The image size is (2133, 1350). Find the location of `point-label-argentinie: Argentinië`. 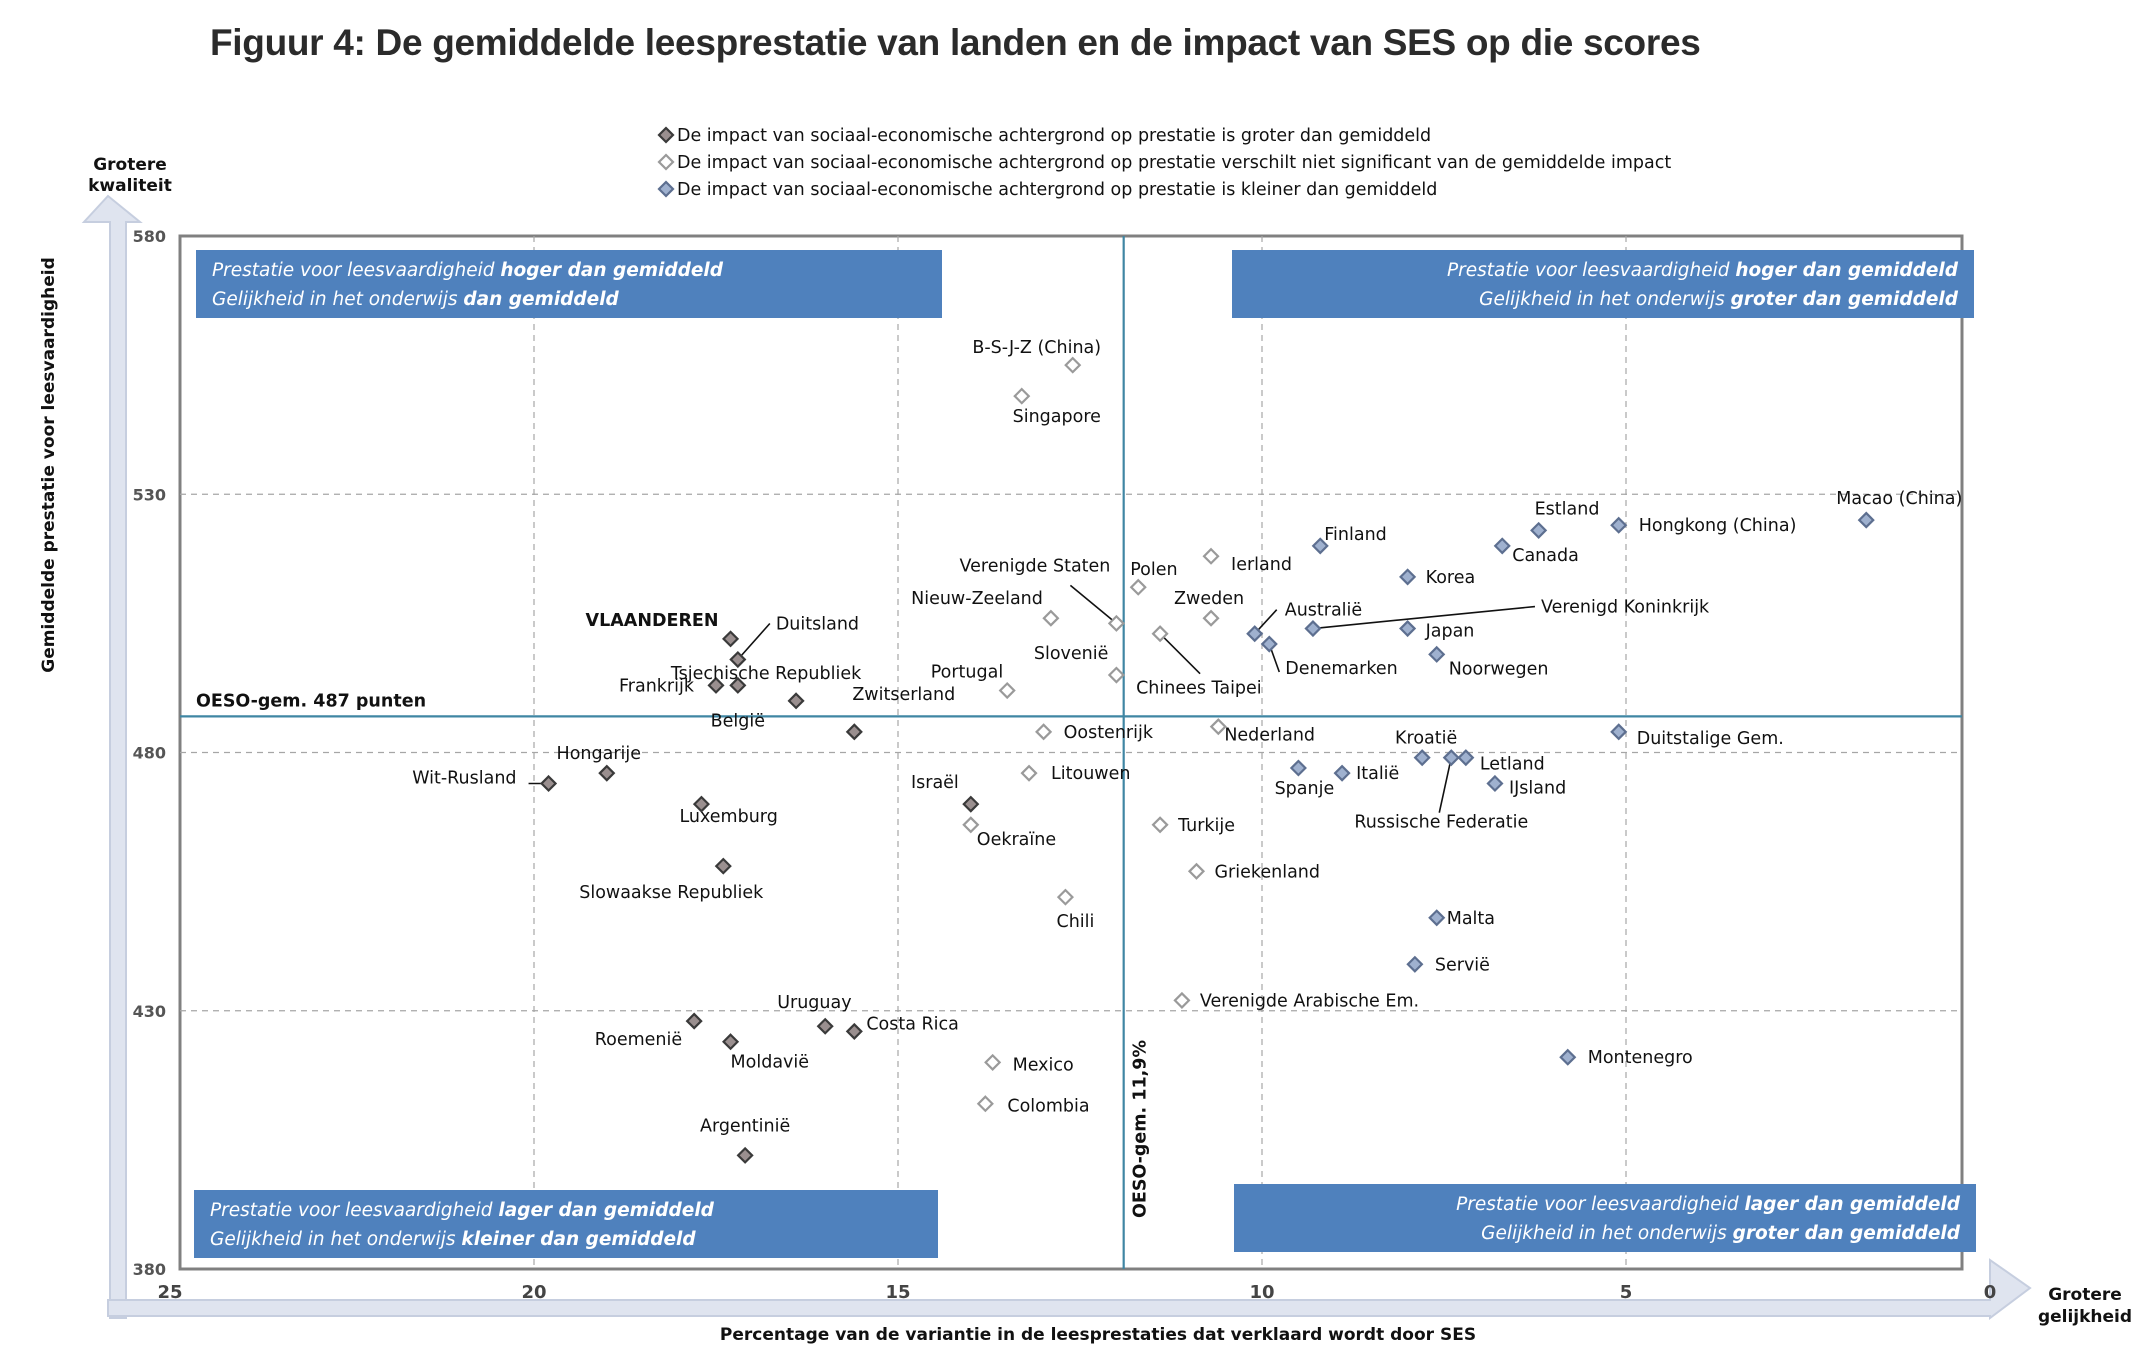

point-label-argentinie: Argentinië is located at coordinates (745, 1126).